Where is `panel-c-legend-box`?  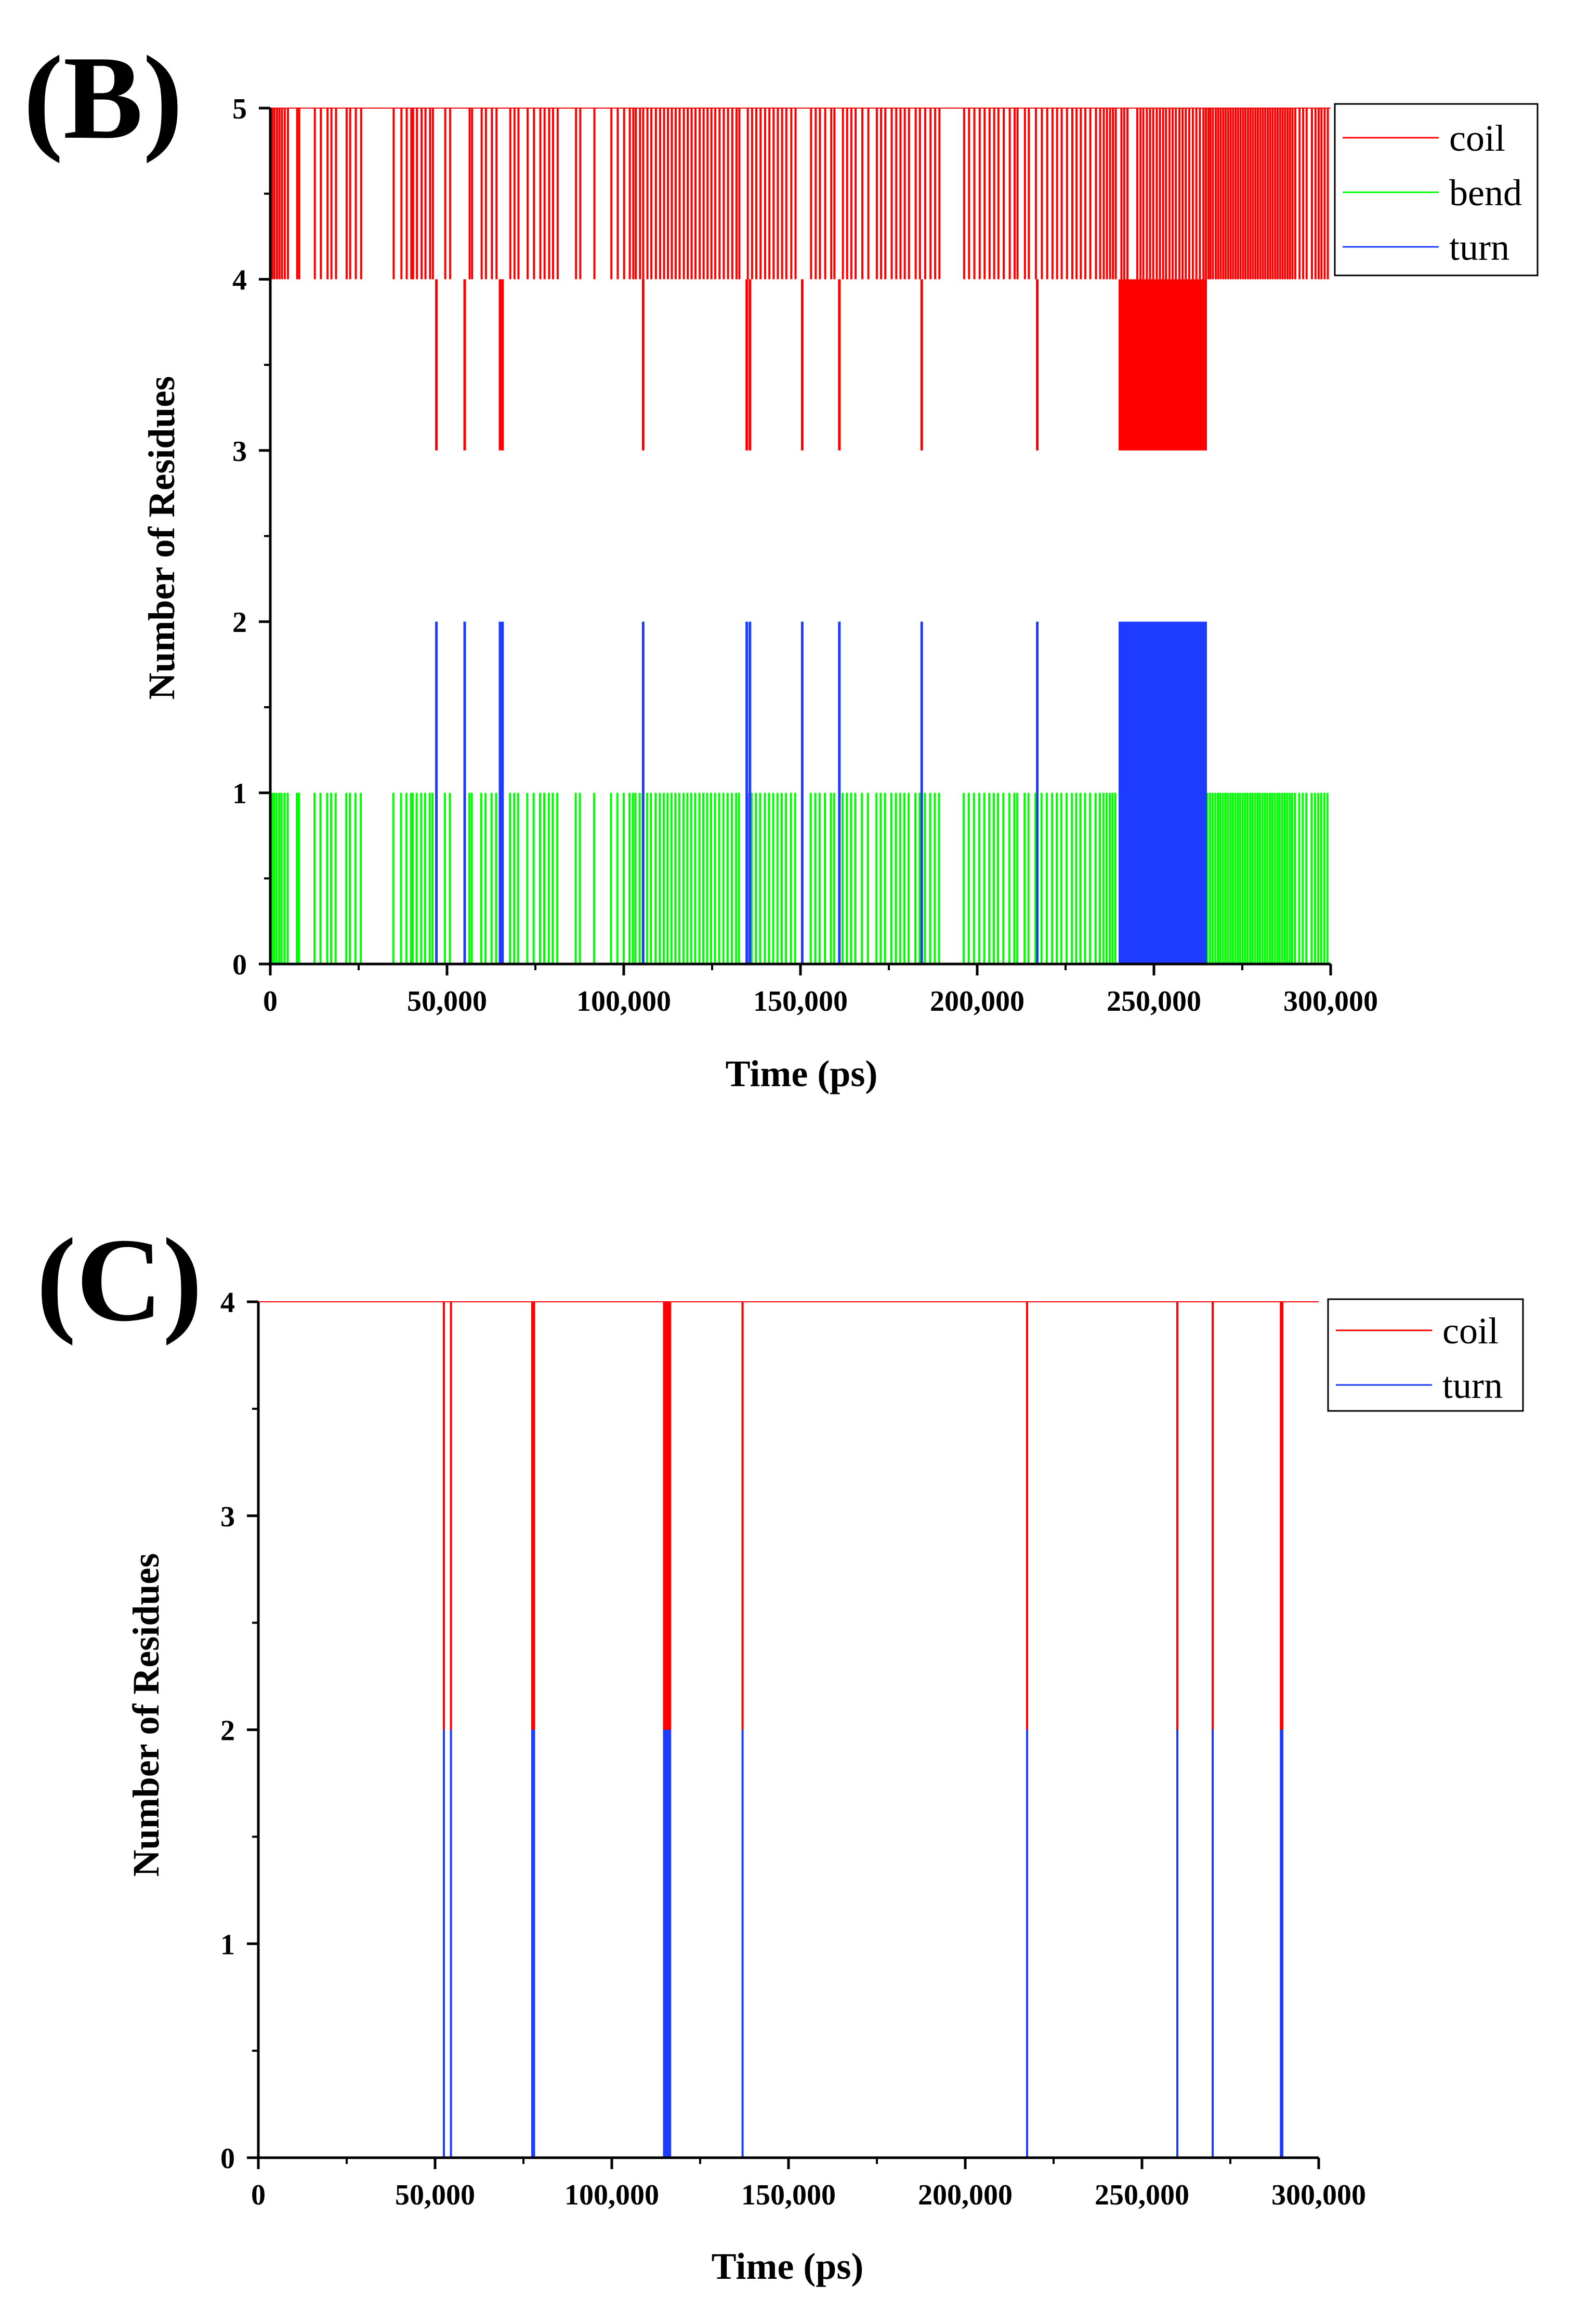 panel-c-legend-box is located at coordinates (1426, 1355).